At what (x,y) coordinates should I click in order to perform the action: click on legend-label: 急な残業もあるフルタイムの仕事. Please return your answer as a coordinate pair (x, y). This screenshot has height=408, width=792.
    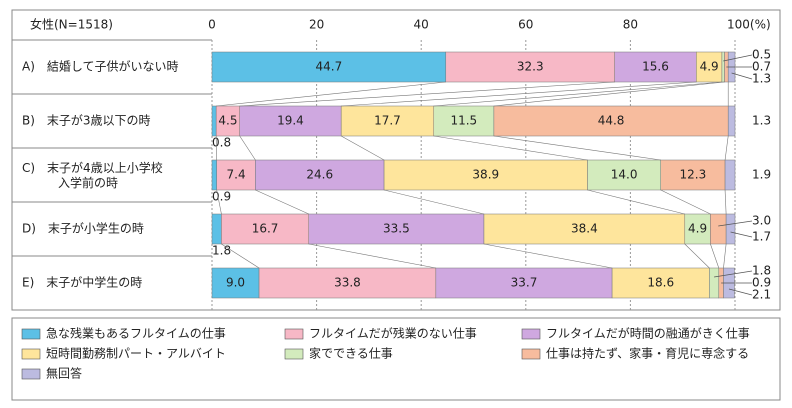
    Looking at the image, I should click on (136, 333).